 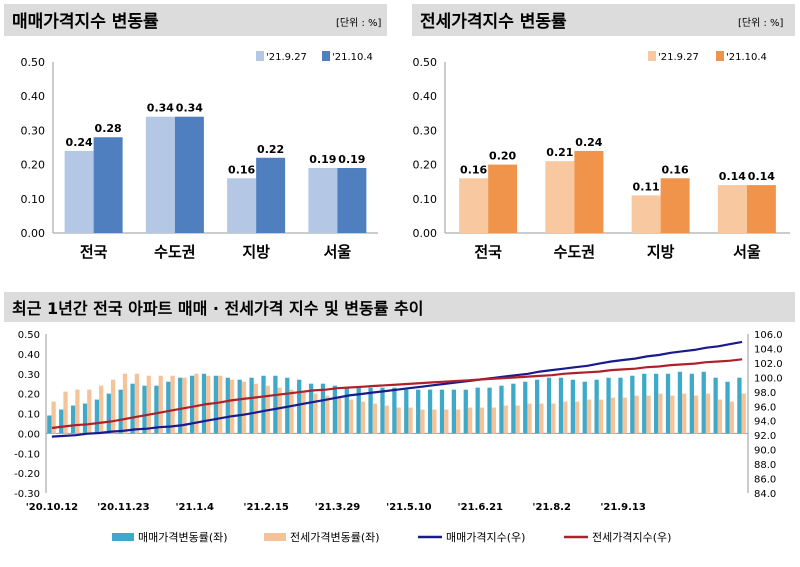 What do you see at coordinates (408, 507) in the screenshot?
I see `x-tick-label: '21.5.10` at bounding box center [408, 507].